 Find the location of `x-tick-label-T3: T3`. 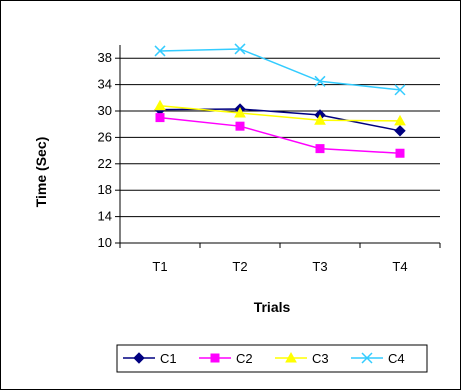

x-tick-label-T3: T3 is located at coordinates (319, 266).